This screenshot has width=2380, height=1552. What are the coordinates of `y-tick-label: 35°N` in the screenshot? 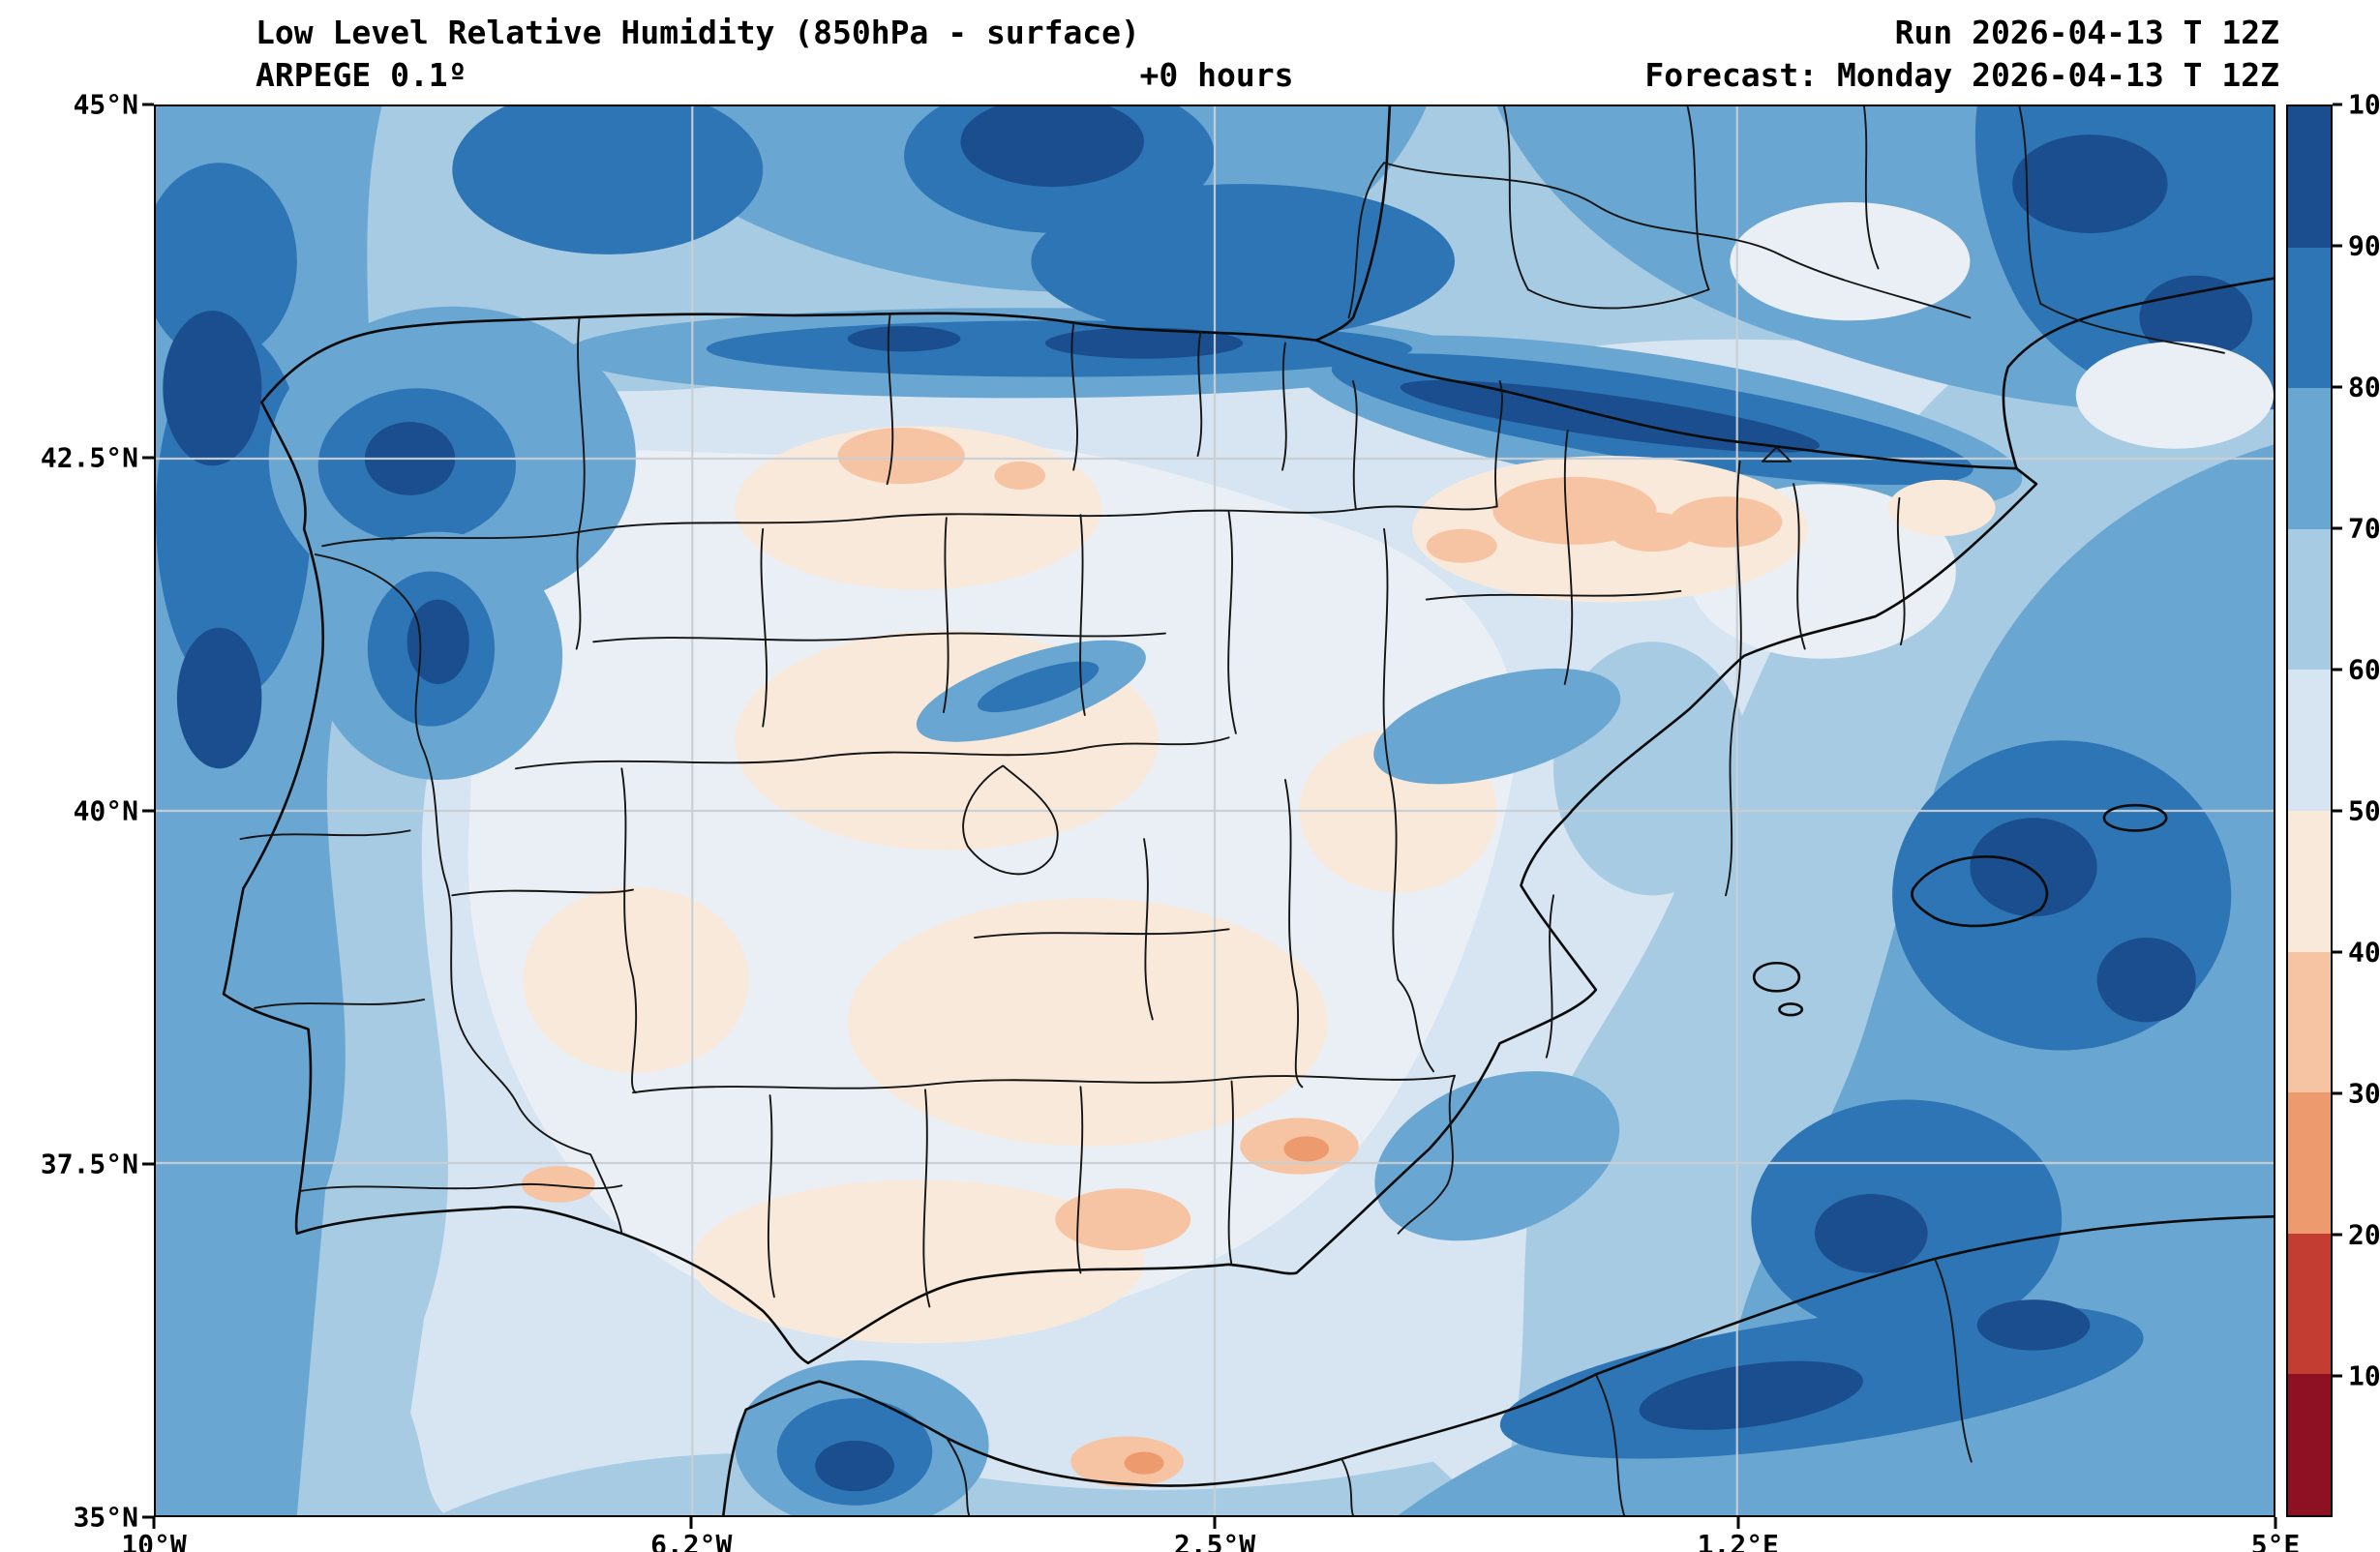 It's located at (105, 1518).